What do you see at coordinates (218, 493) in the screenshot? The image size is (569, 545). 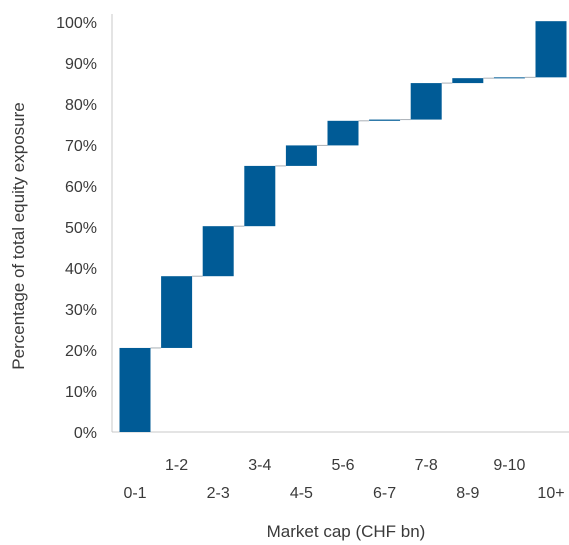 I see `x-tick-label: 2-3` at bounding box center [218, 493].